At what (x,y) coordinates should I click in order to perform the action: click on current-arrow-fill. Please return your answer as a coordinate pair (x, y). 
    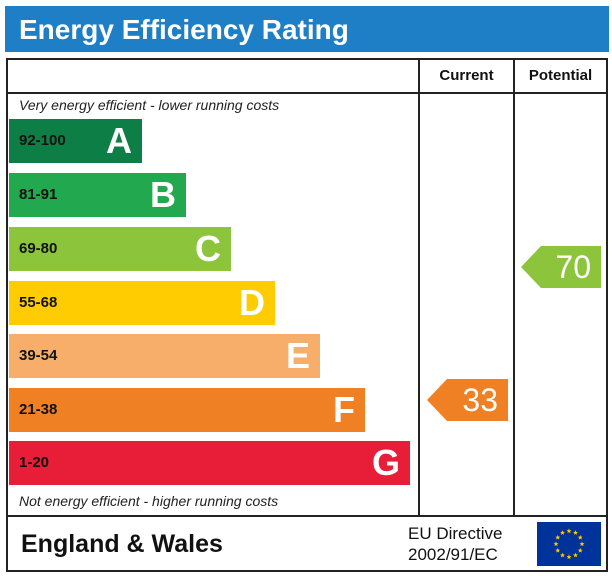
    Looking at the image, I should click on (467, 400).